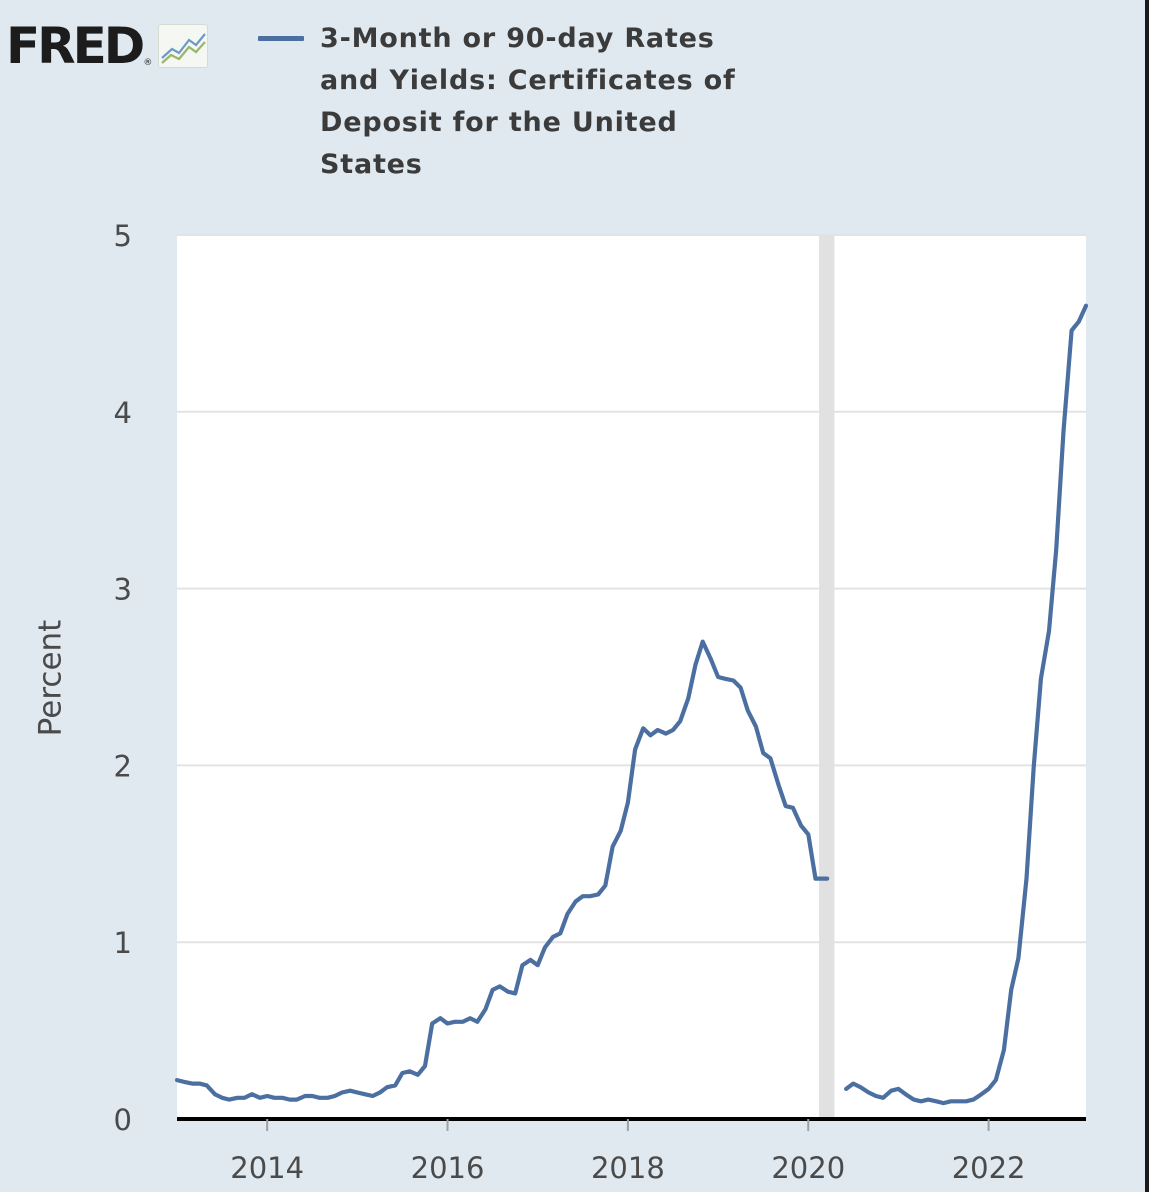  Describe the element at coordinates (123, 590) in the screenshot. I see `y-tick-label: 3` at that location.